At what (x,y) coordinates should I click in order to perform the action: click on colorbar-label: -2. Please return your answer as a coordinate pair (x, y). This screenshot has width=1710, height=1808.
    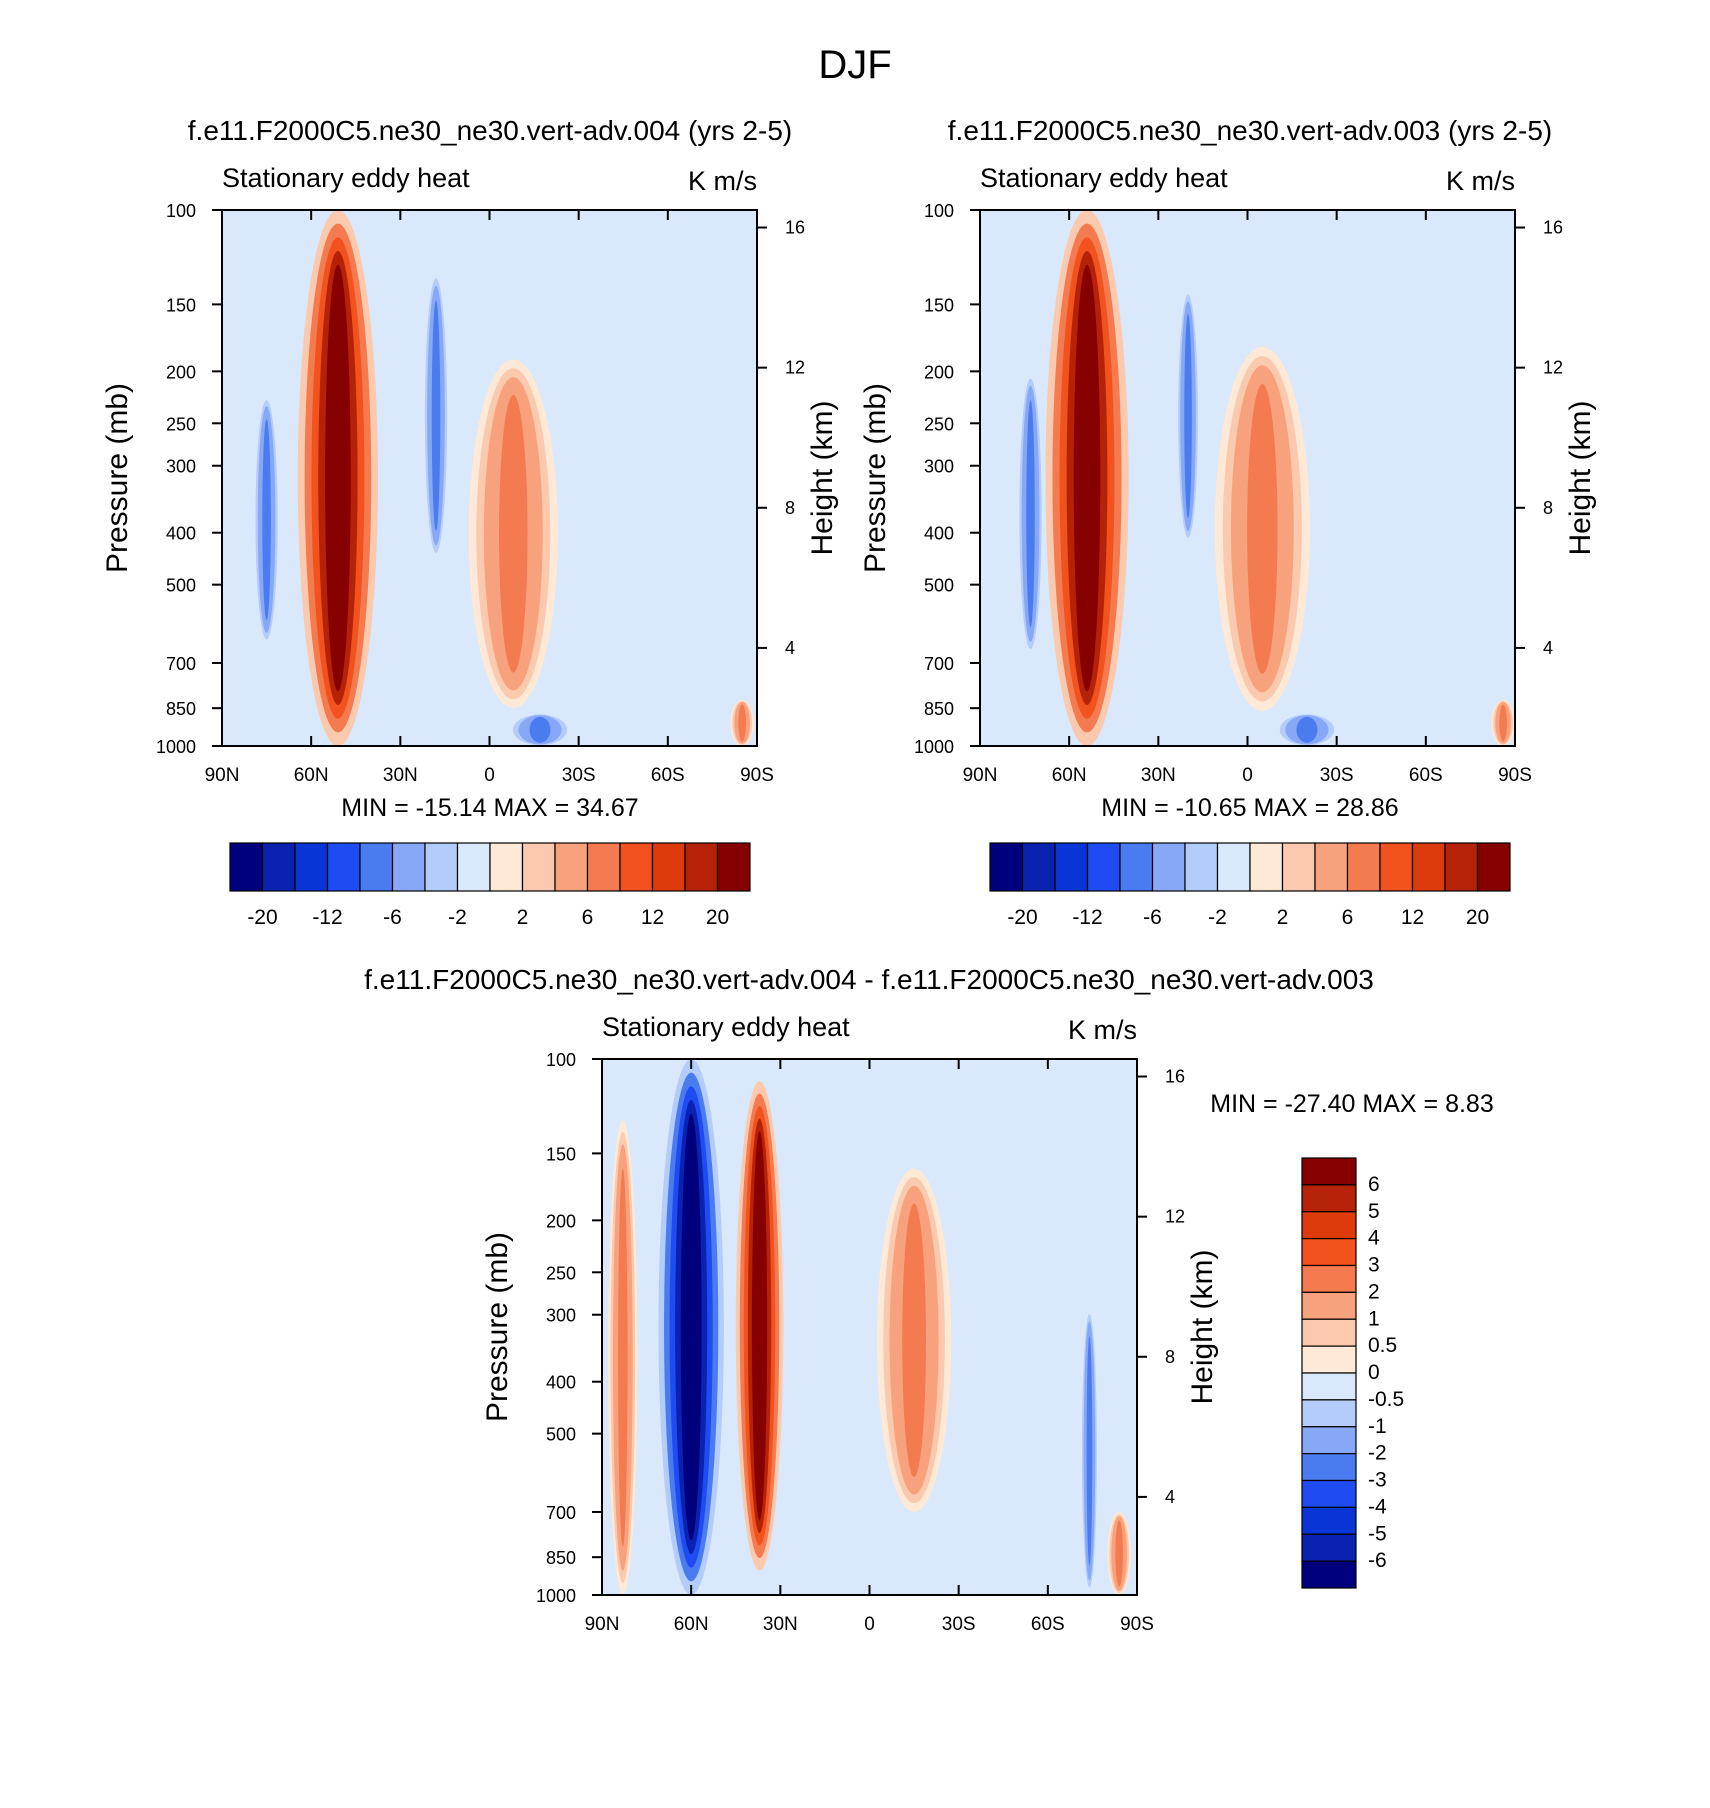
    Looking at the image, I should click on (1217, 917).